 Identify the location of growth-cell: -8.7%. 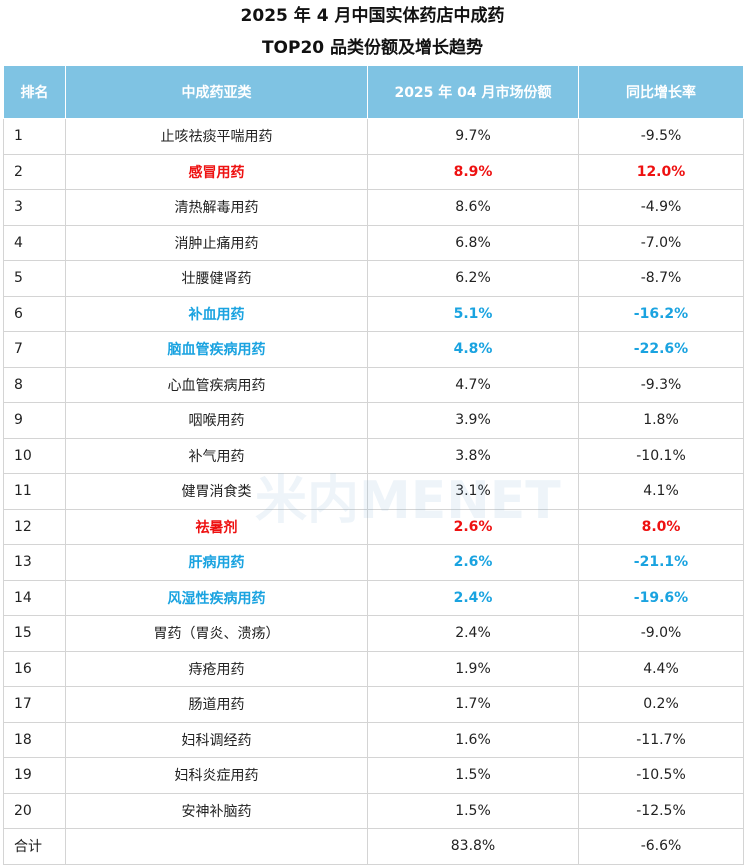
(661, 278).